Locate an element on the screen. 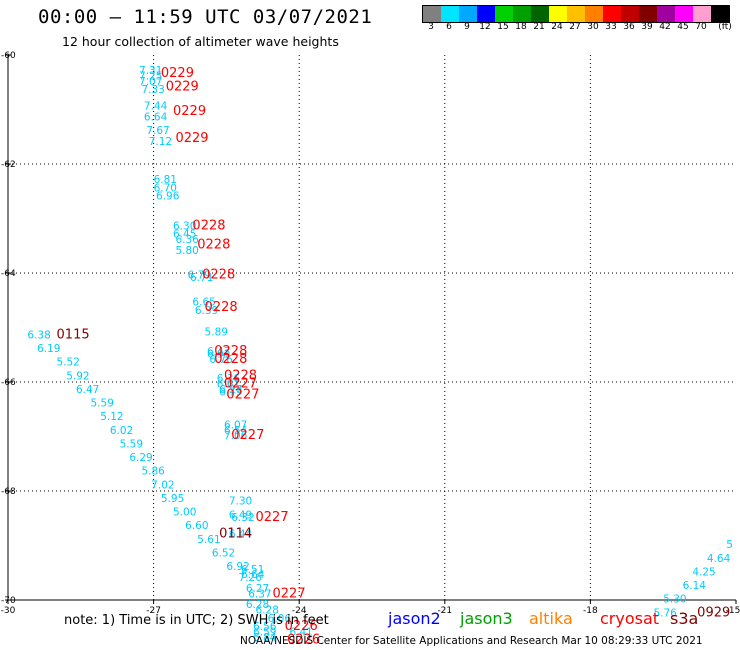  swh-value-label: 7.30 is located at coordinates (240, 502).